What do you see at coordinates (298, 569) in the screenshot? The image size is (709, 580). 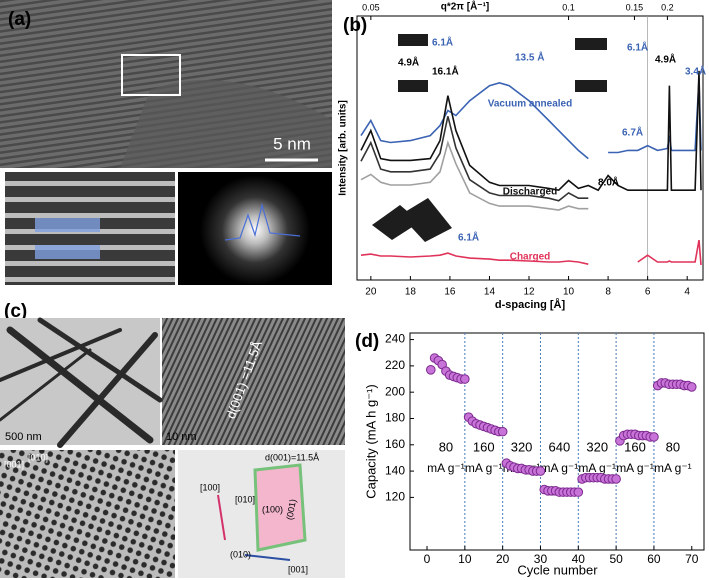 I see `model-label: [001]` at bounding box center [298, 569].